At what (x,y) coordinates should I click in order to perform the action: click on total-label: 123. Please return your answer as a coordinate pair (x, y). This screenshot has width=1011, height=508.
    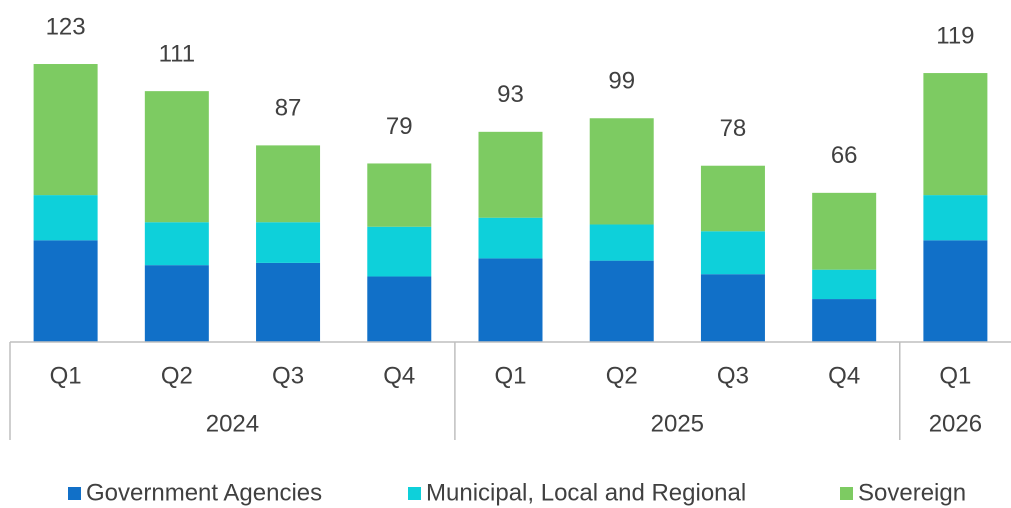
    Looking at the image, I should click on (66, 26).